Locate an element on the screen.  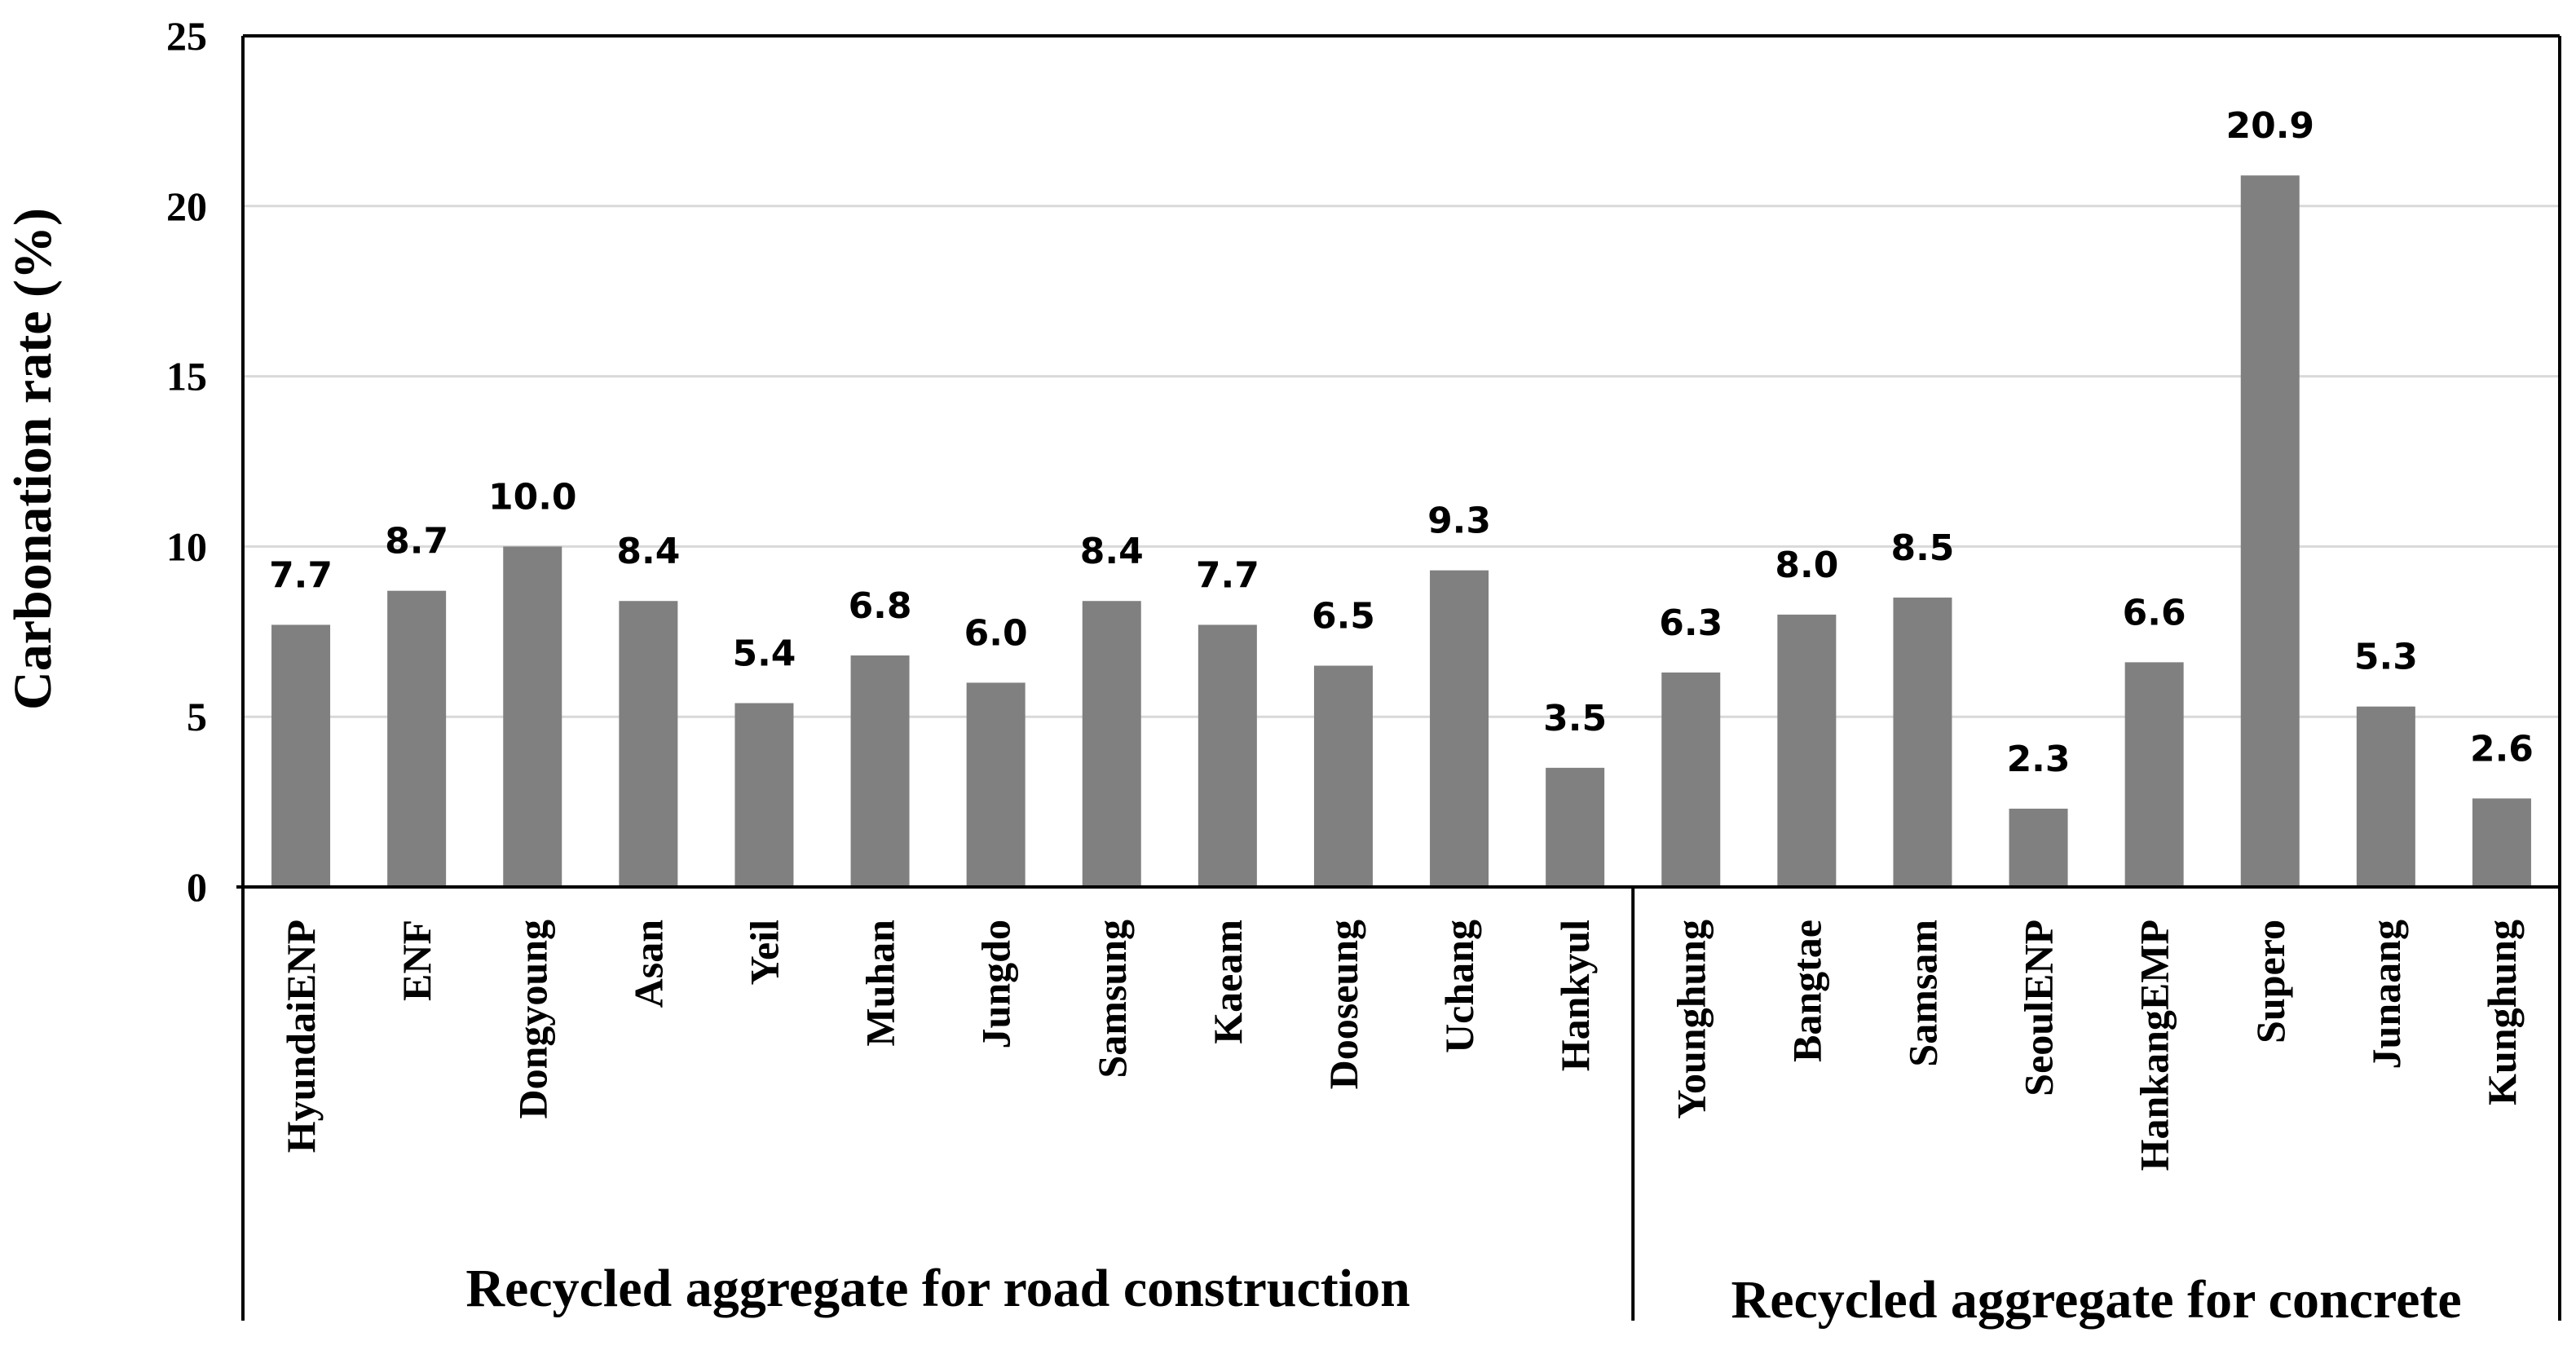
category-label: Kaeam is located at coordinates (1228, 982).